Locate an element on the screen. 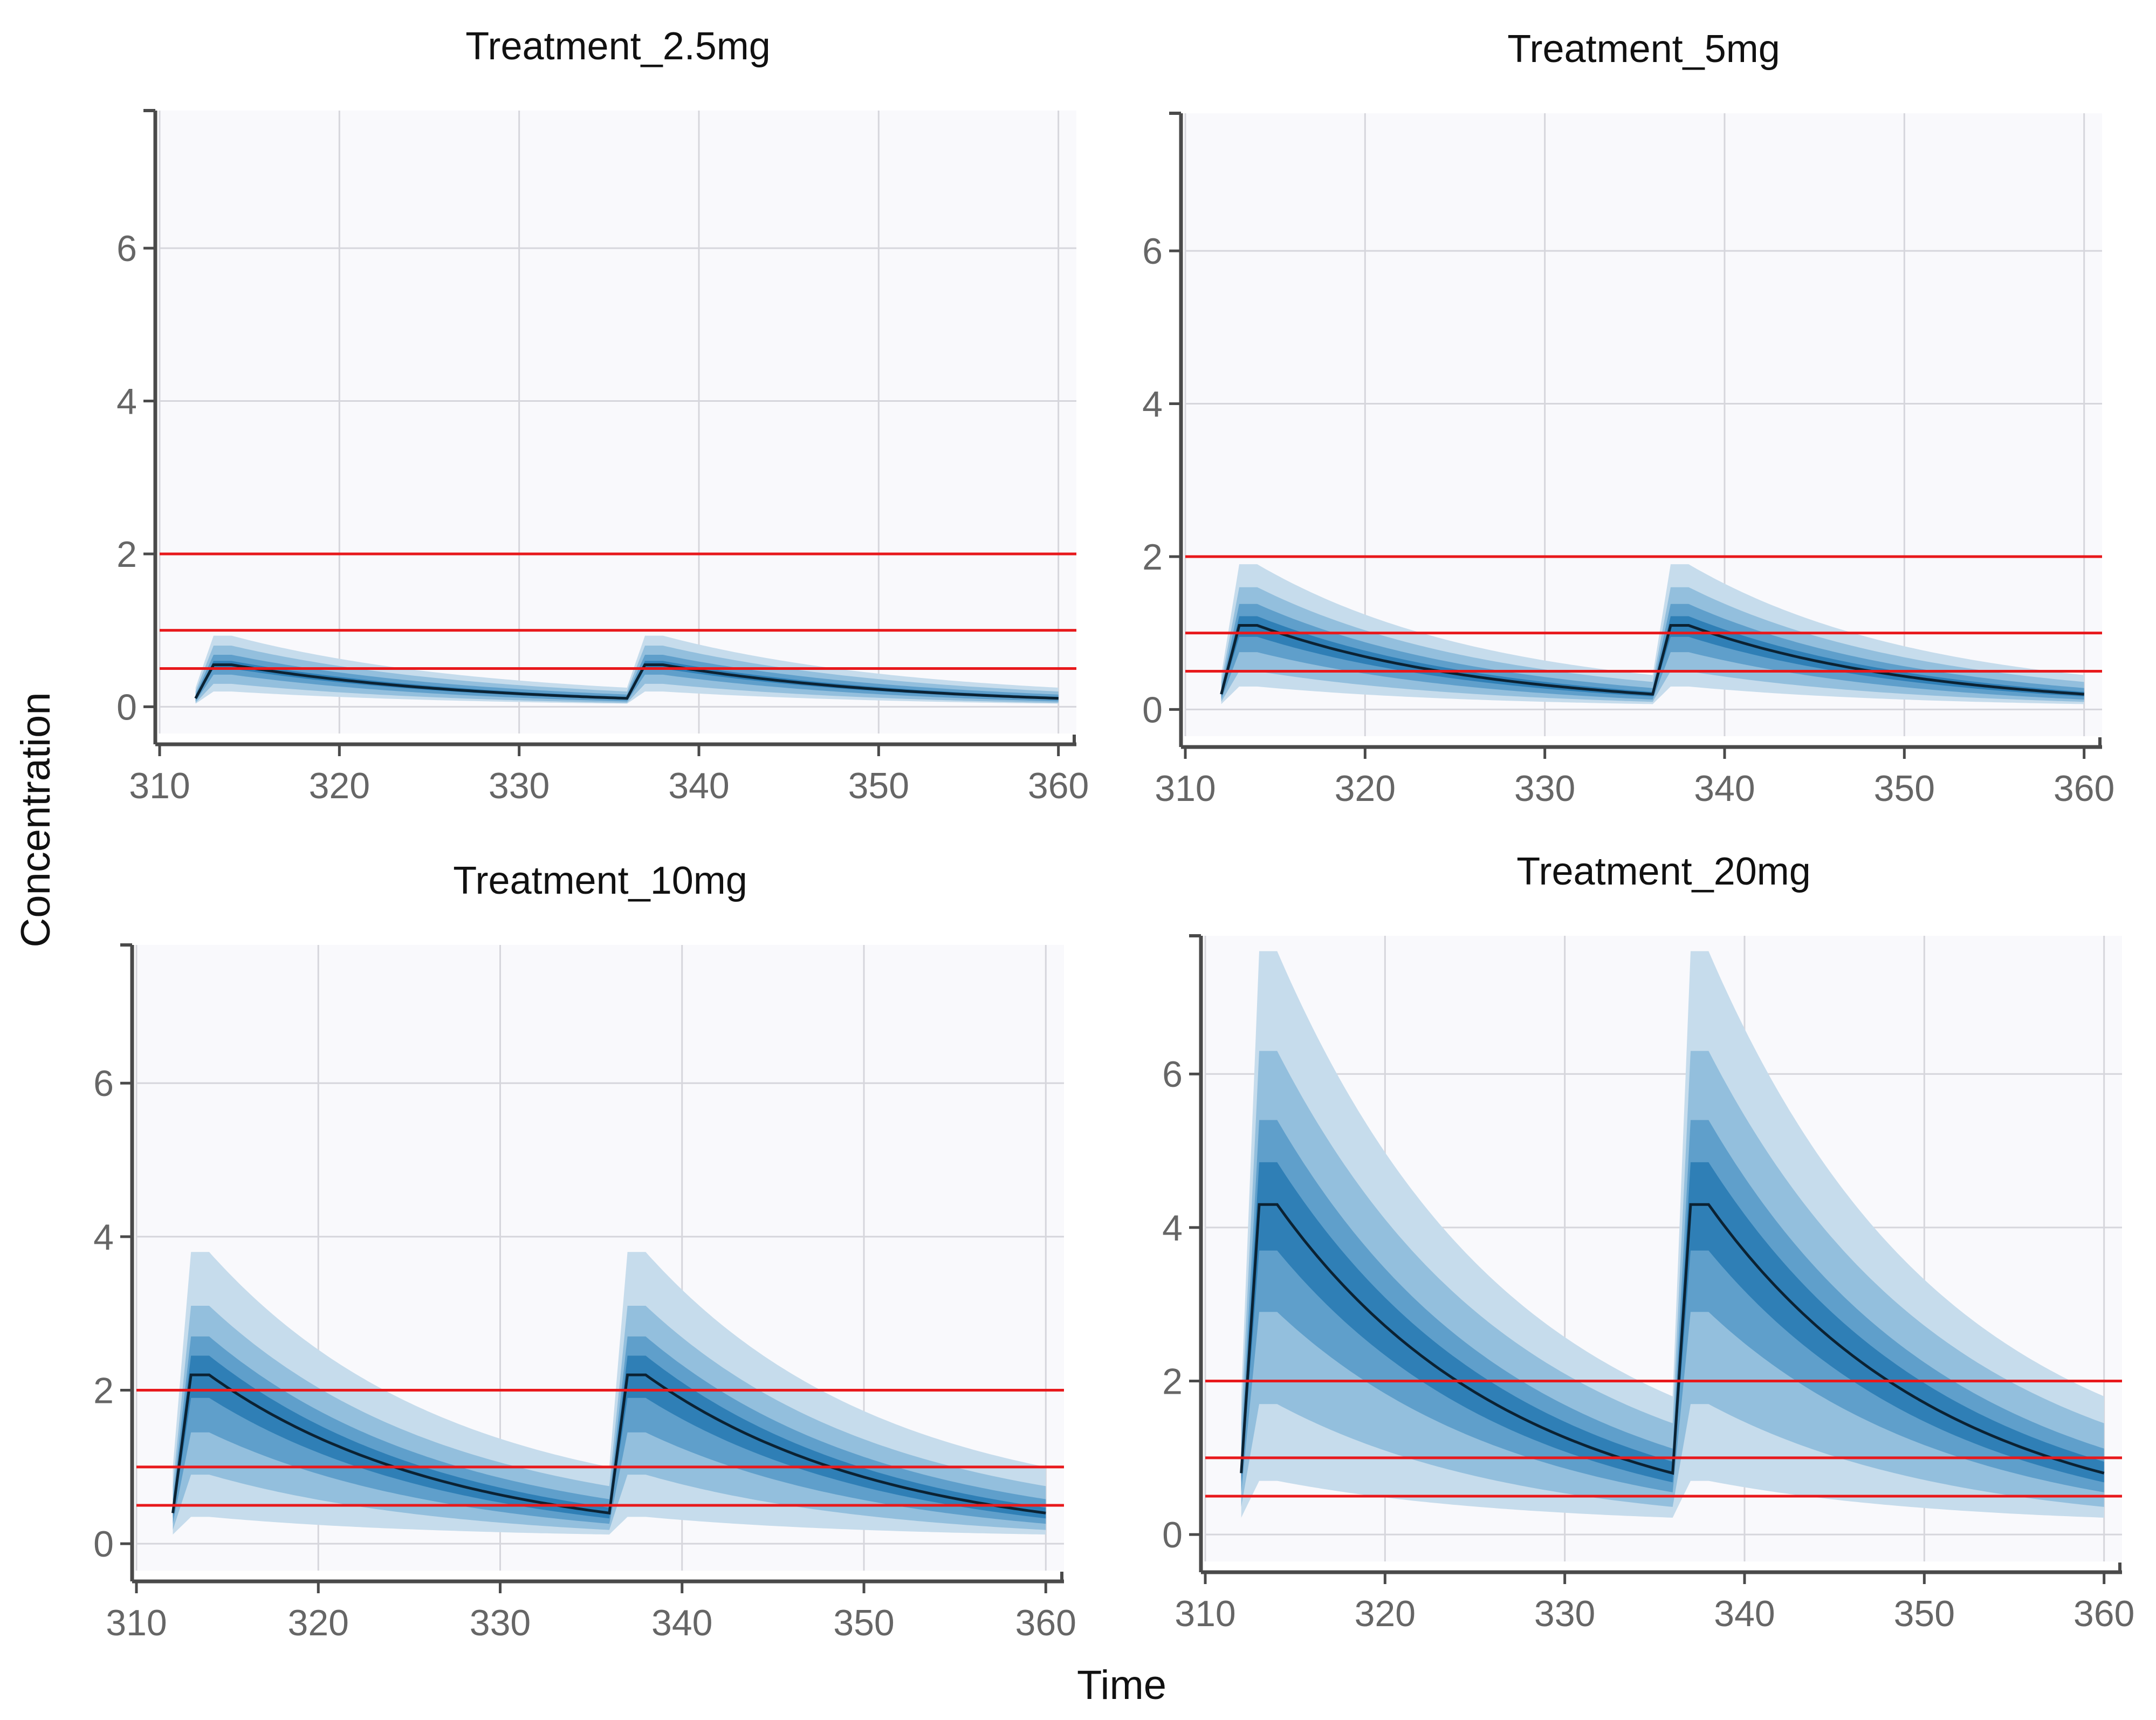 The width and height of the screenshot is (2156, 1720). panel-title: Treatment_10mg is located at coordinates (600, 880).